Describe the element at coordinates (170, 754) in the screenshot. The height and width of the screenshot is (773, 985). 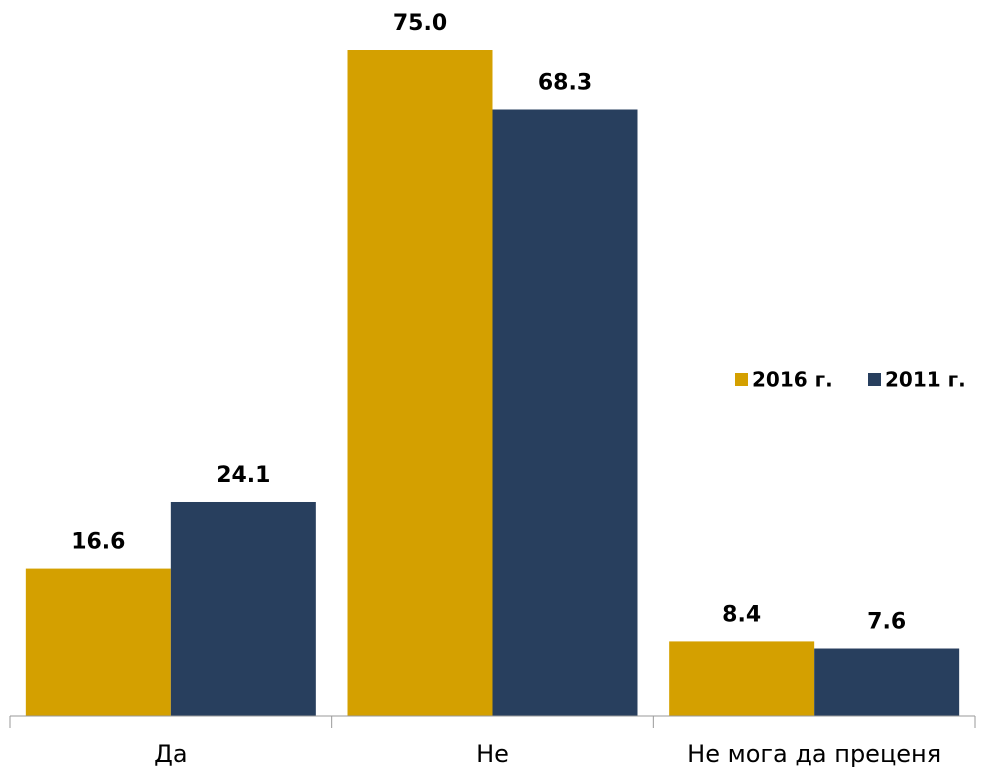
I see `x-tick-label: Да` at that location.